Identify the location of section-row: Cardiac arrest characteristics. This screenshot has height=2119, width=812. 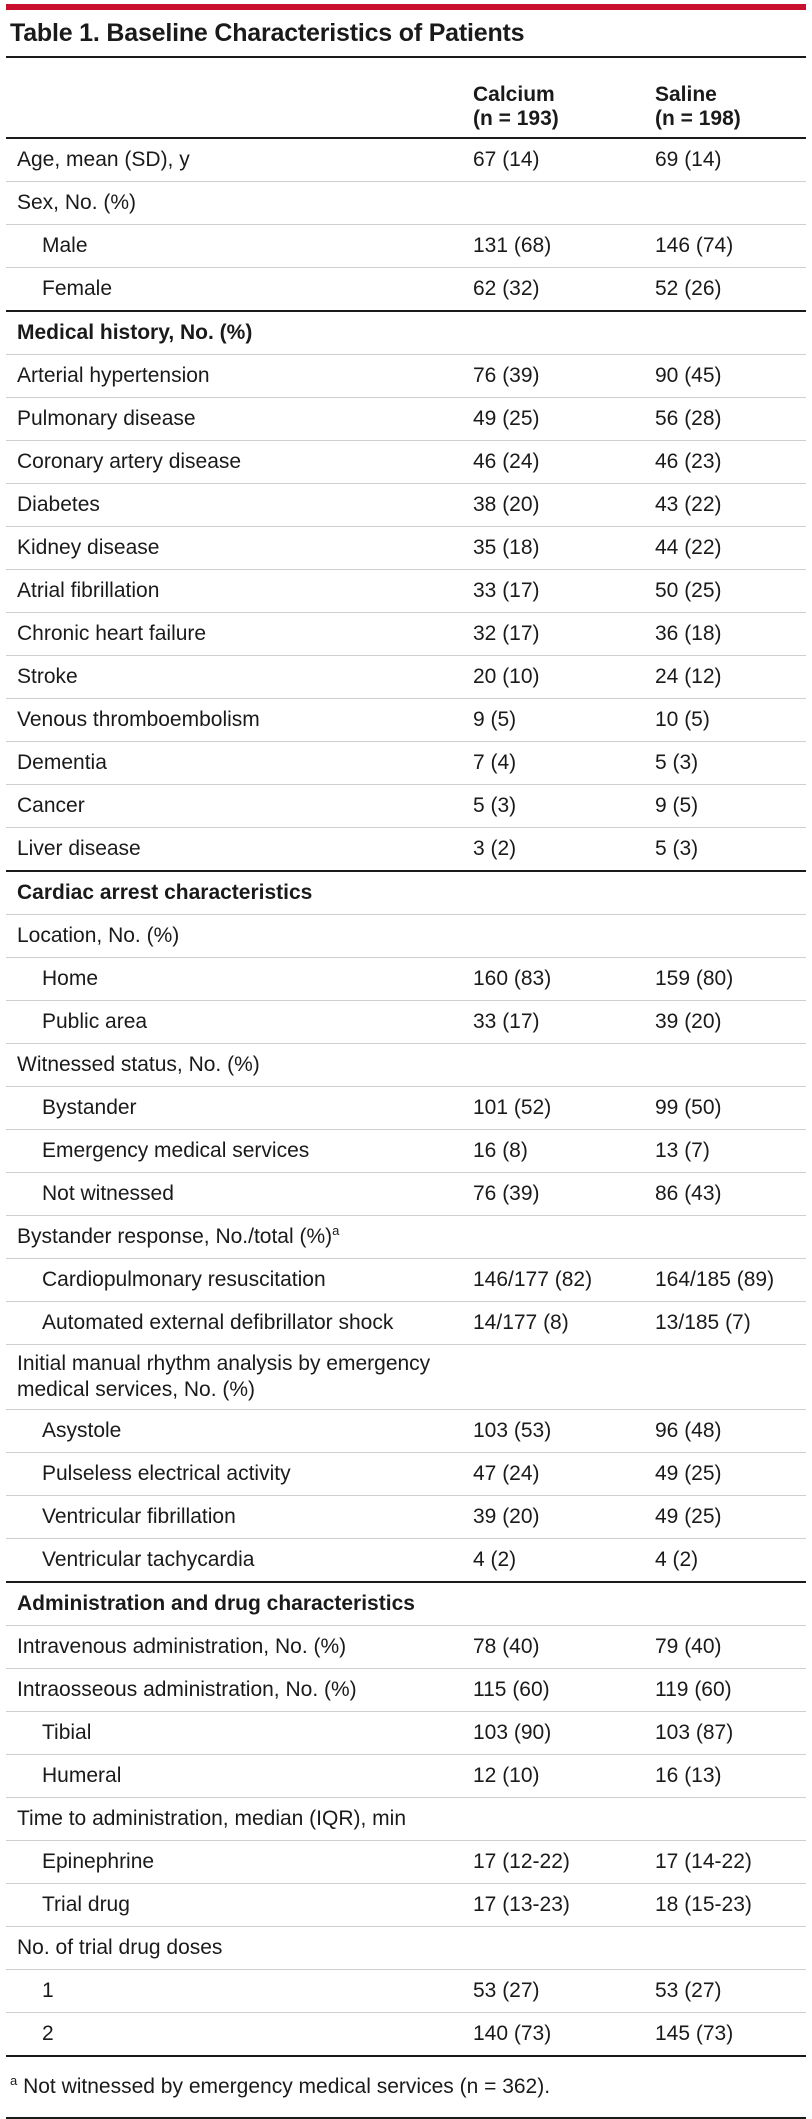
(406, 893).